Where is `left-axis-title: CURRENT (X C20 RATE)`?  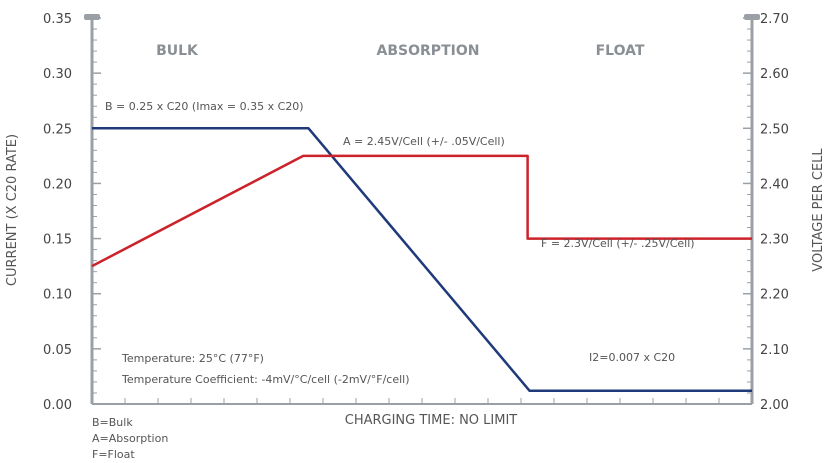 left-axis-title: CURRENT (X C20 RATE) is located at coordinates (12, 210).